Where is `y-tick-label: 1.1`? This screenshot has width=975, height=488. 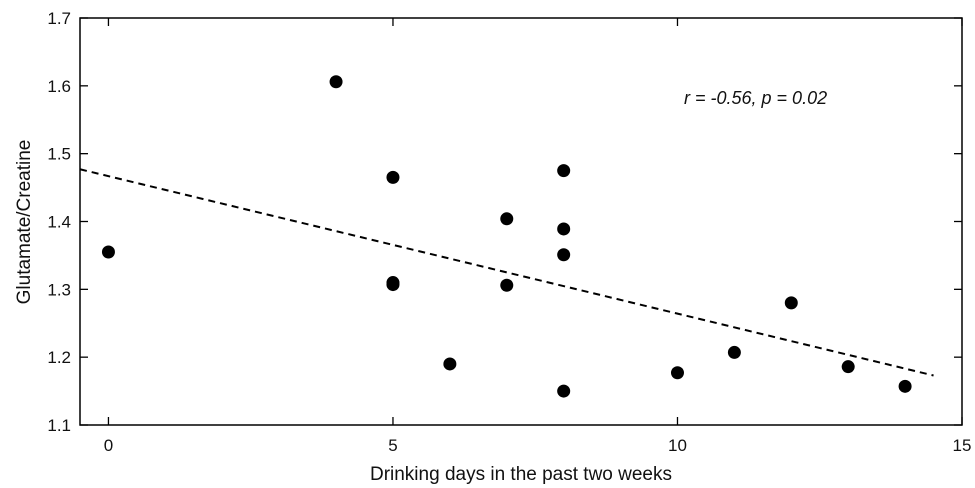 y-tick-label: 1.1 is located at coordinates (59, 425).